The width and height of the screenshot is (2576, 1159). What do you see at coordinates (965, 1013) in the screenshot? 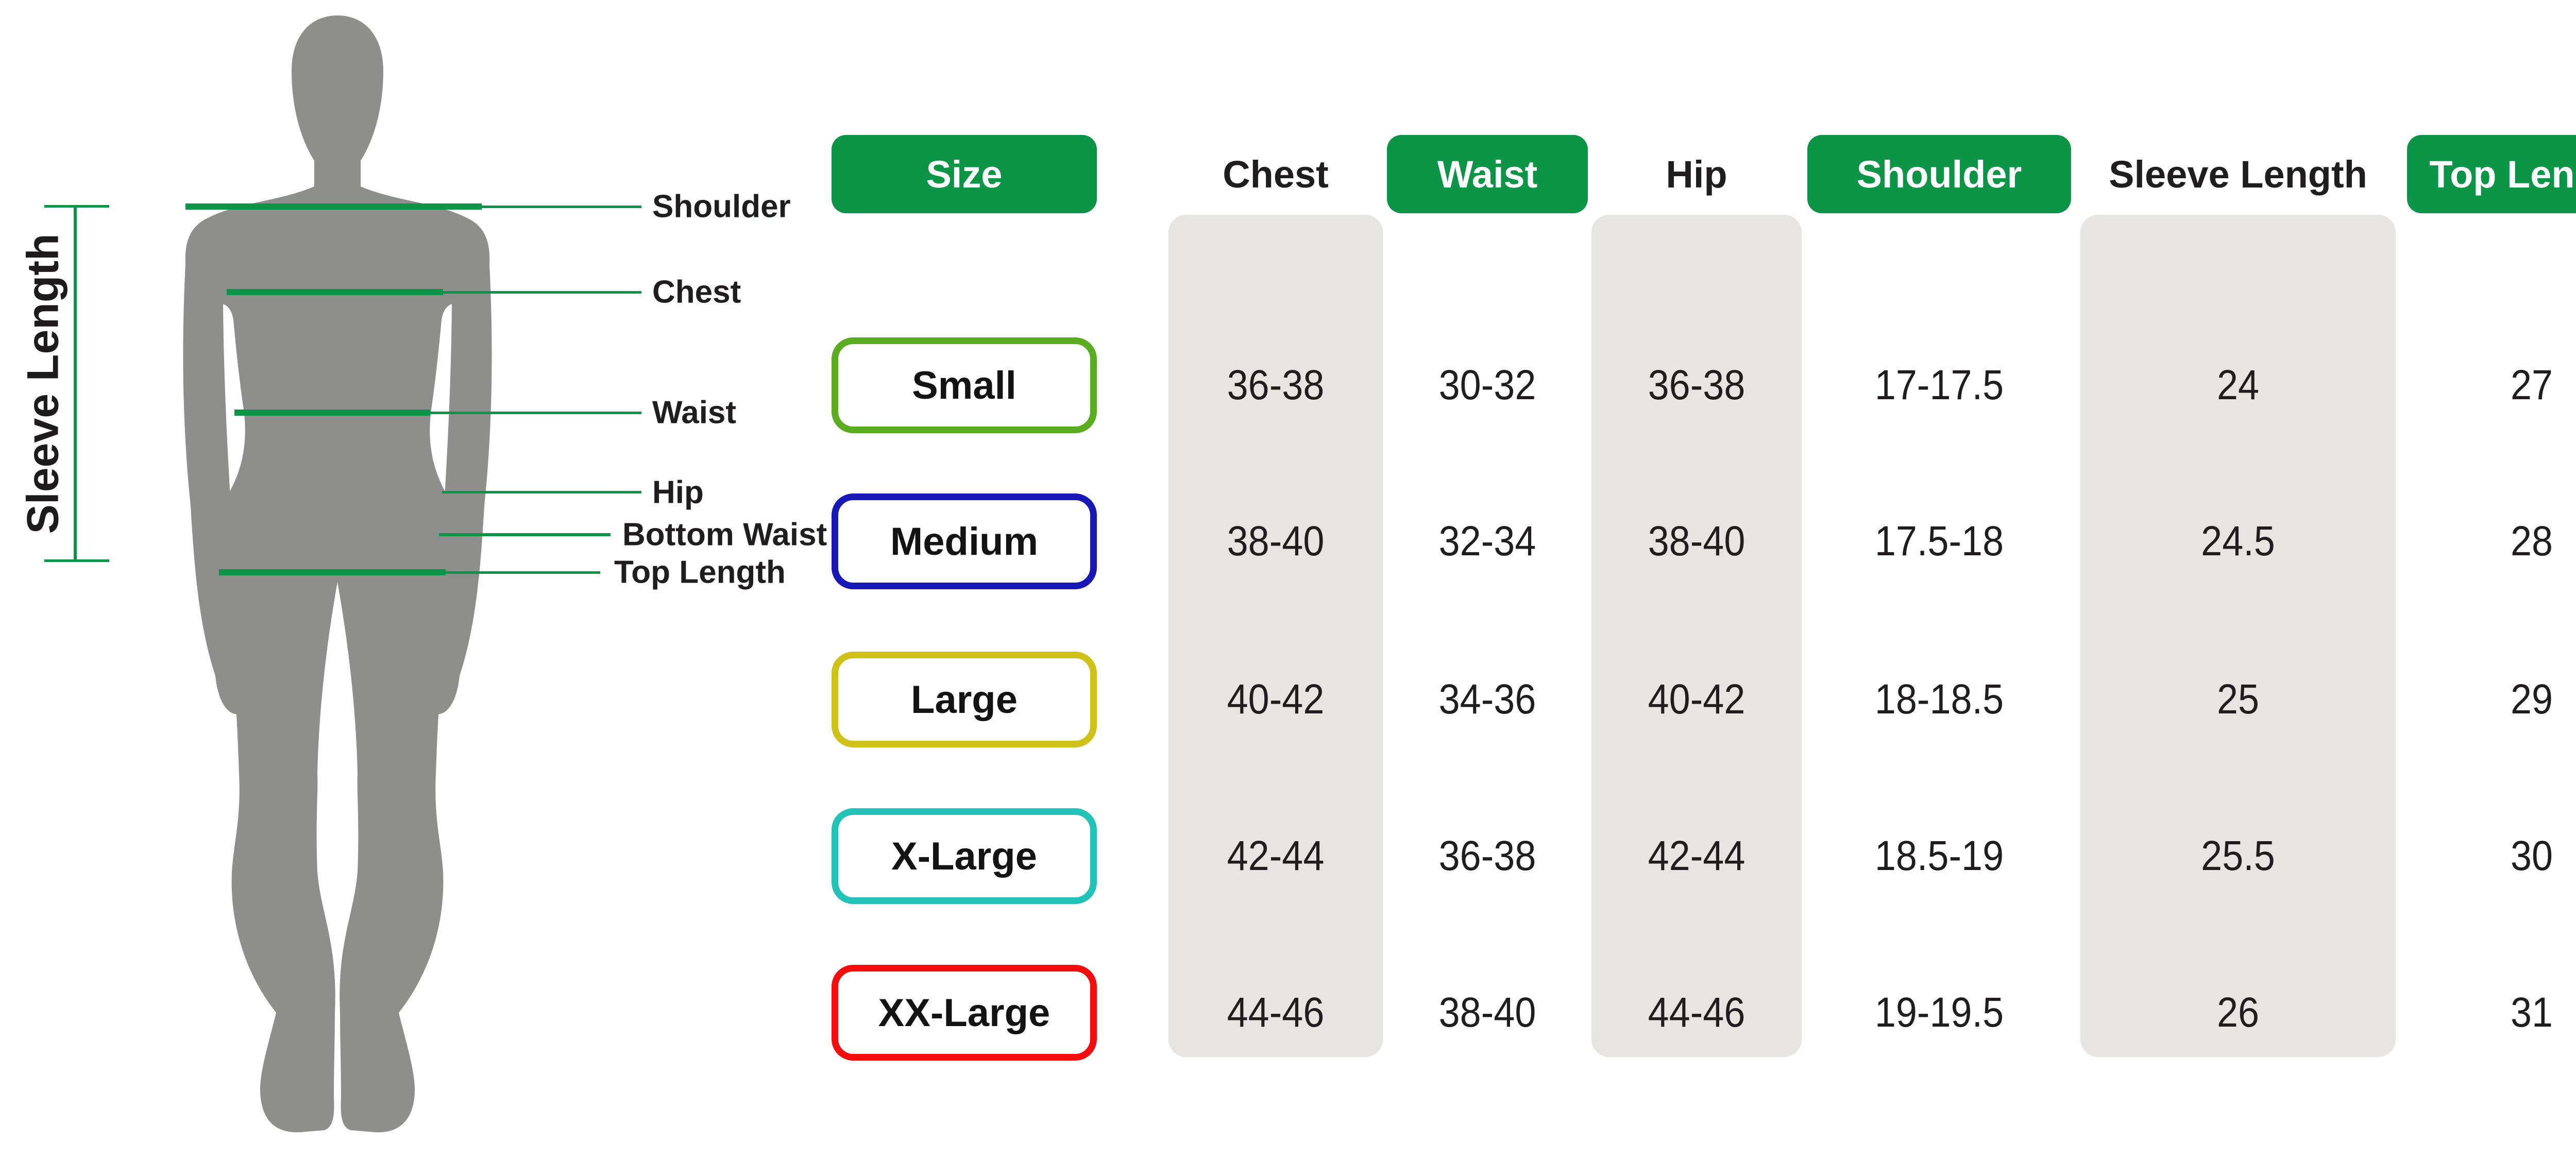
I see `size-pill-xxlarge: XX-Large` at bounding box center [965, 1013].